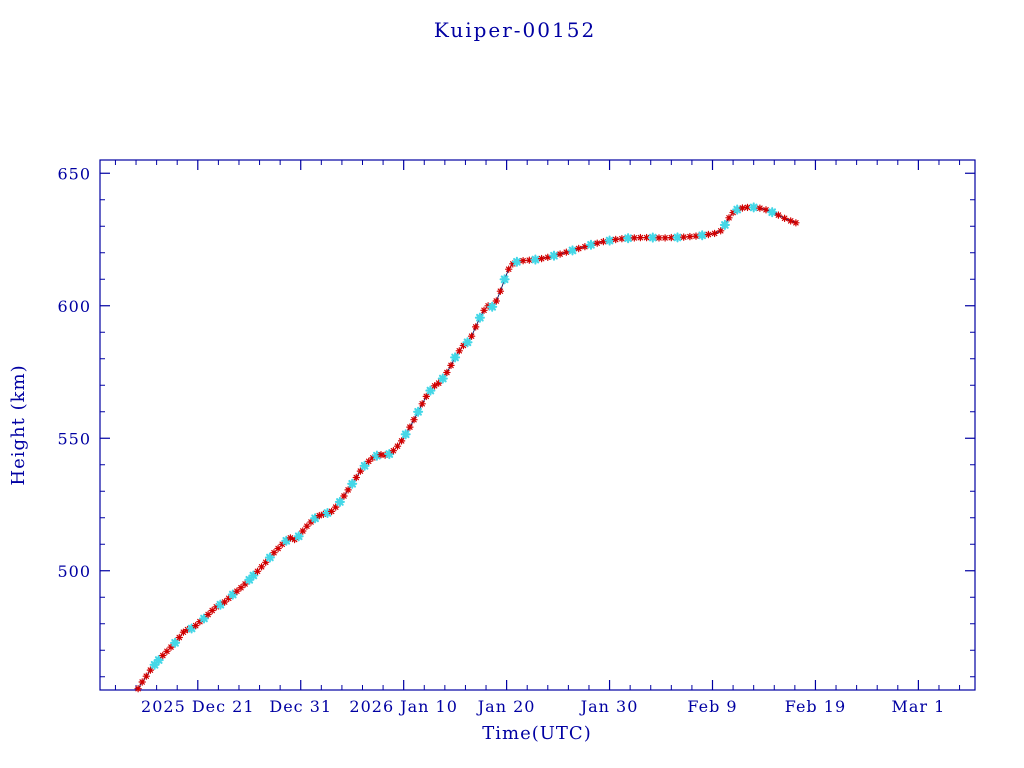 This screenshot has height=768, width=1024. I want to click on y-tick-label: 600, so click(74, 306).